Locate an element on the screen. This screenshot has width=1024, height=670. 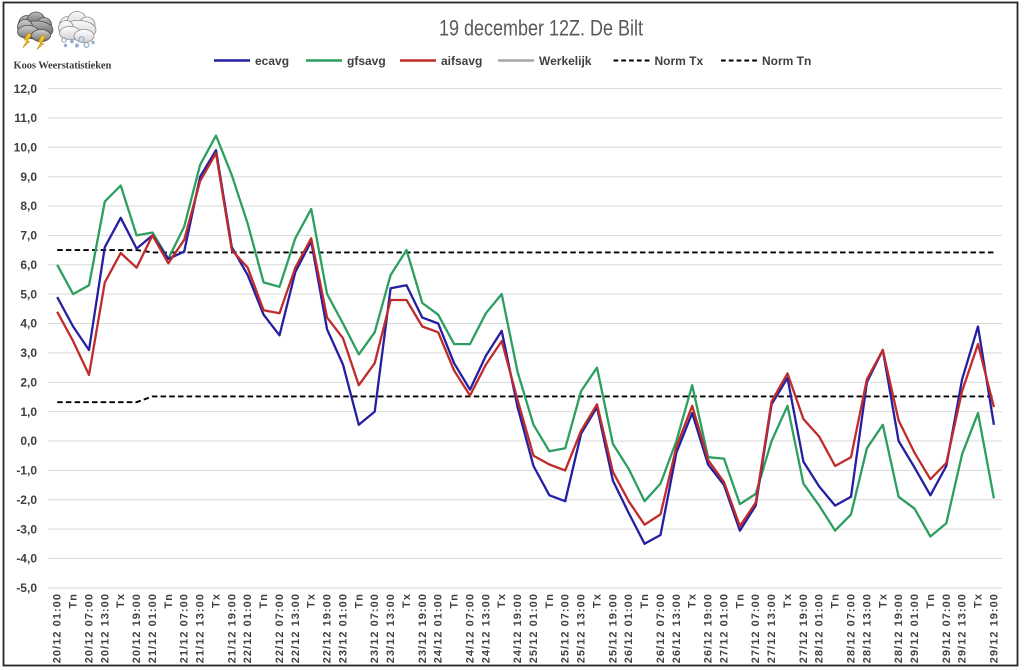
svg-text: 26/12 13:00 is located at coordinates (677, 628).